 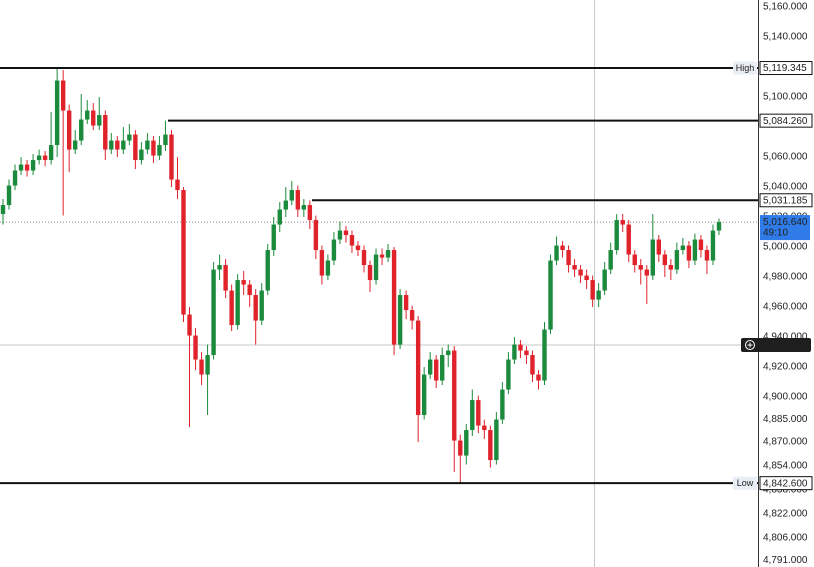 What do you see at coordinates (785, 514) in the screenshot?
I see `y-tick-label: 4,822.000` at bounding box center [785, 514].